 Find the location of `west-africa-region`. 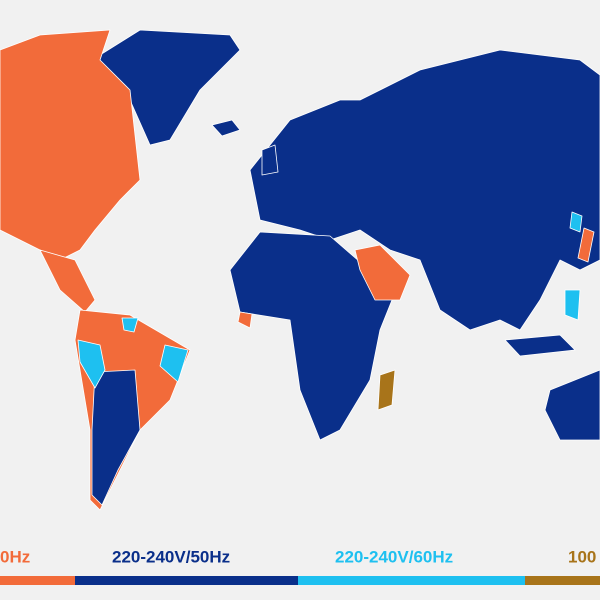

west-africa-region is located at coordinates (245, 320).